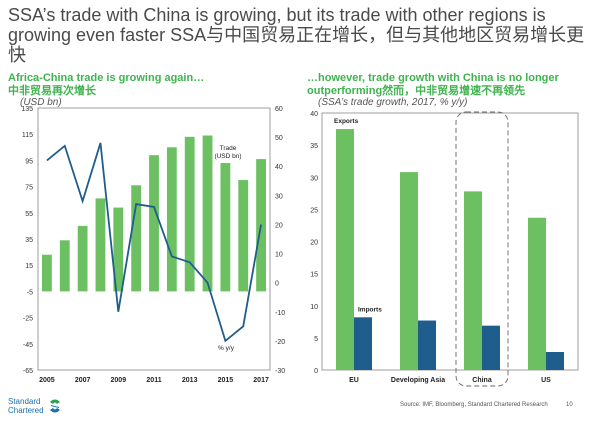 The height and width of the screenshot is (425, 600). Describe the element at coordinates (314, 307) in the screenshot. I see `right-chart-y-tick-label: 10` at that location.